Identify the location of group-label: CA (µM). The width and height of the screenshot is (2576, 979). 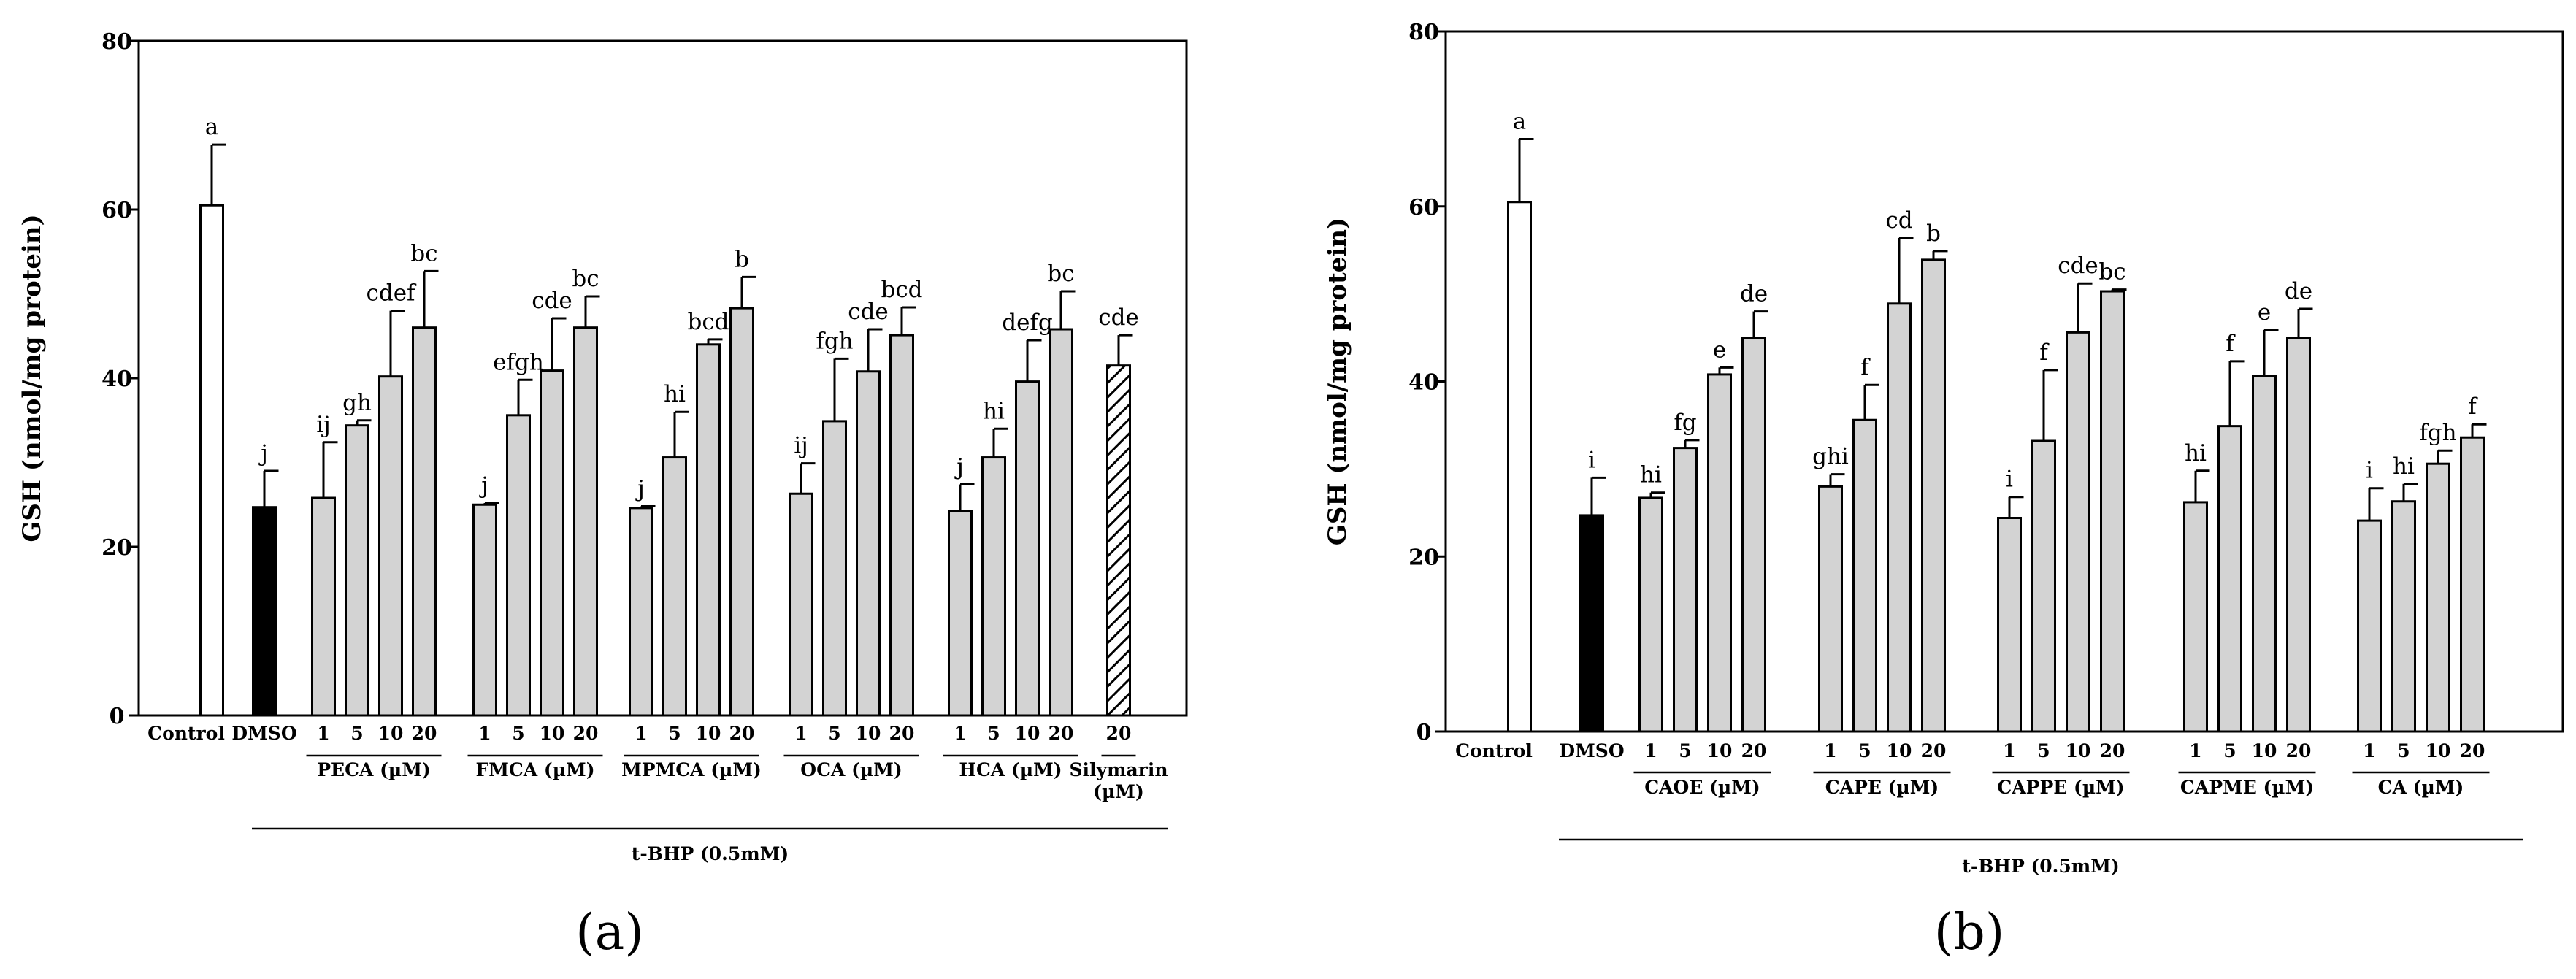
(2421, 788).